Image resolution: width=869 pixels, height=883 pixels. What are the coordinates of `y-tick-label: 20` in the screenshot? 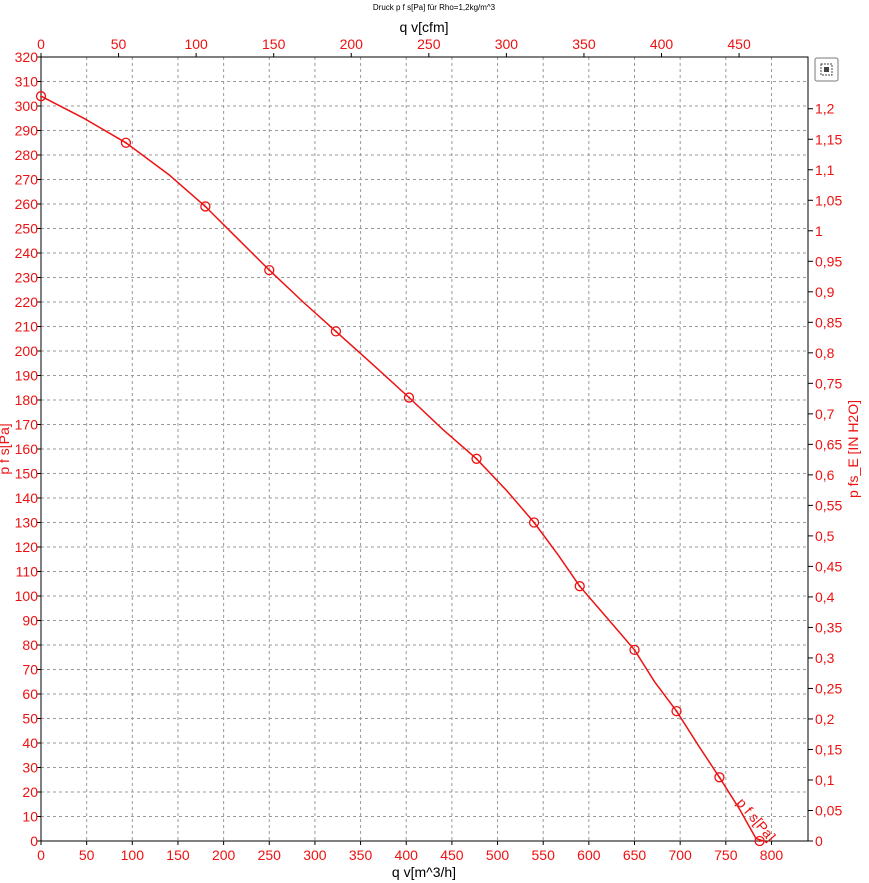 It's located at (30, 792).